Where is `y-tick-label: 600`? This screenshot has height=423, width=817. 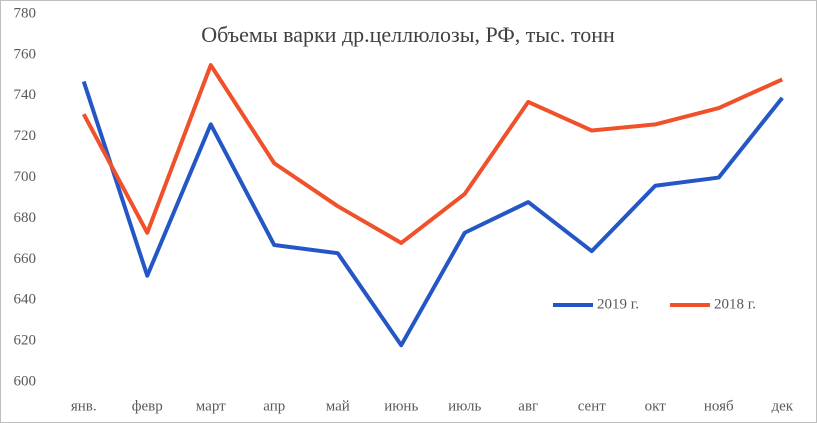 y-tick-label: 600 is located at coordinates (25, 381).